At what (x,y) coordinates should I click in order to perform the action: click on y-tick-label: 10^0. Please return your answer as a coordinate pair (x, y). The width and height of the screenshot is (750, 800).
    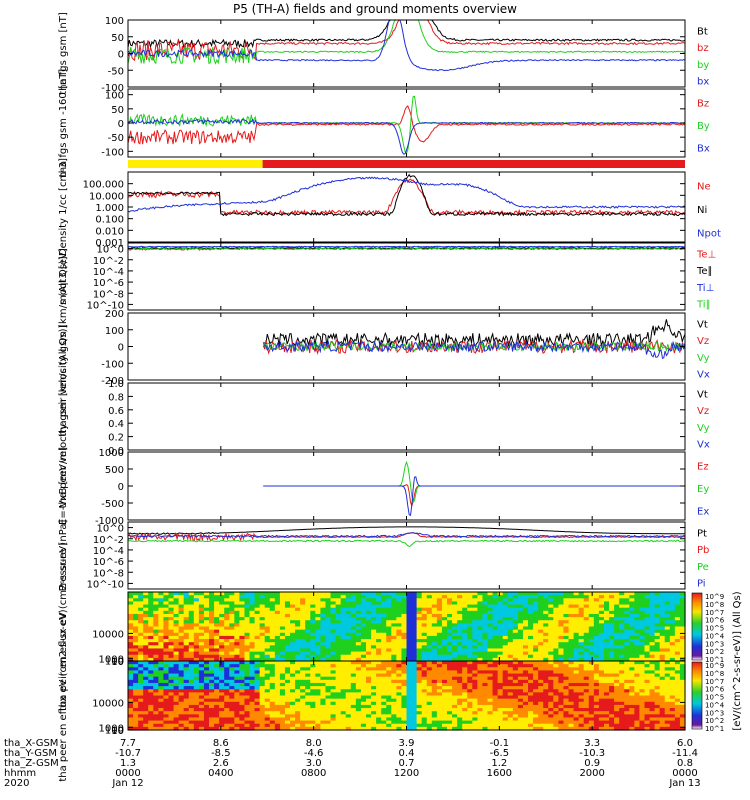
    Looking at the image, I should click on (110, 529).